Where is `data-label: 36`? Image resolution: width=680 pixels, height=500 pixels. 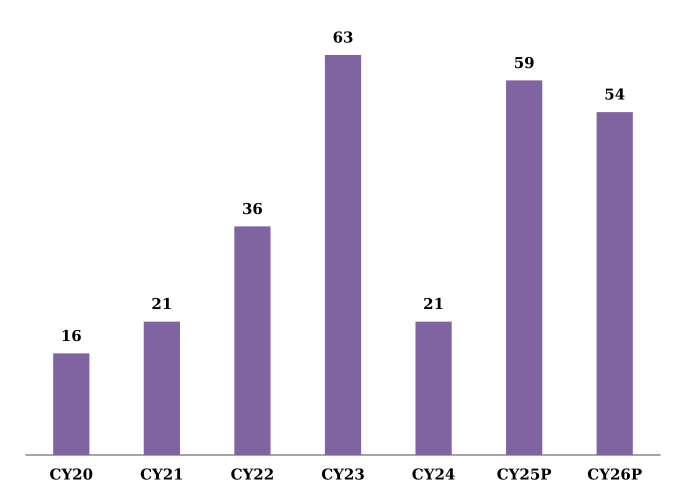 data-label: 36 is located at coordinates (252, 209).